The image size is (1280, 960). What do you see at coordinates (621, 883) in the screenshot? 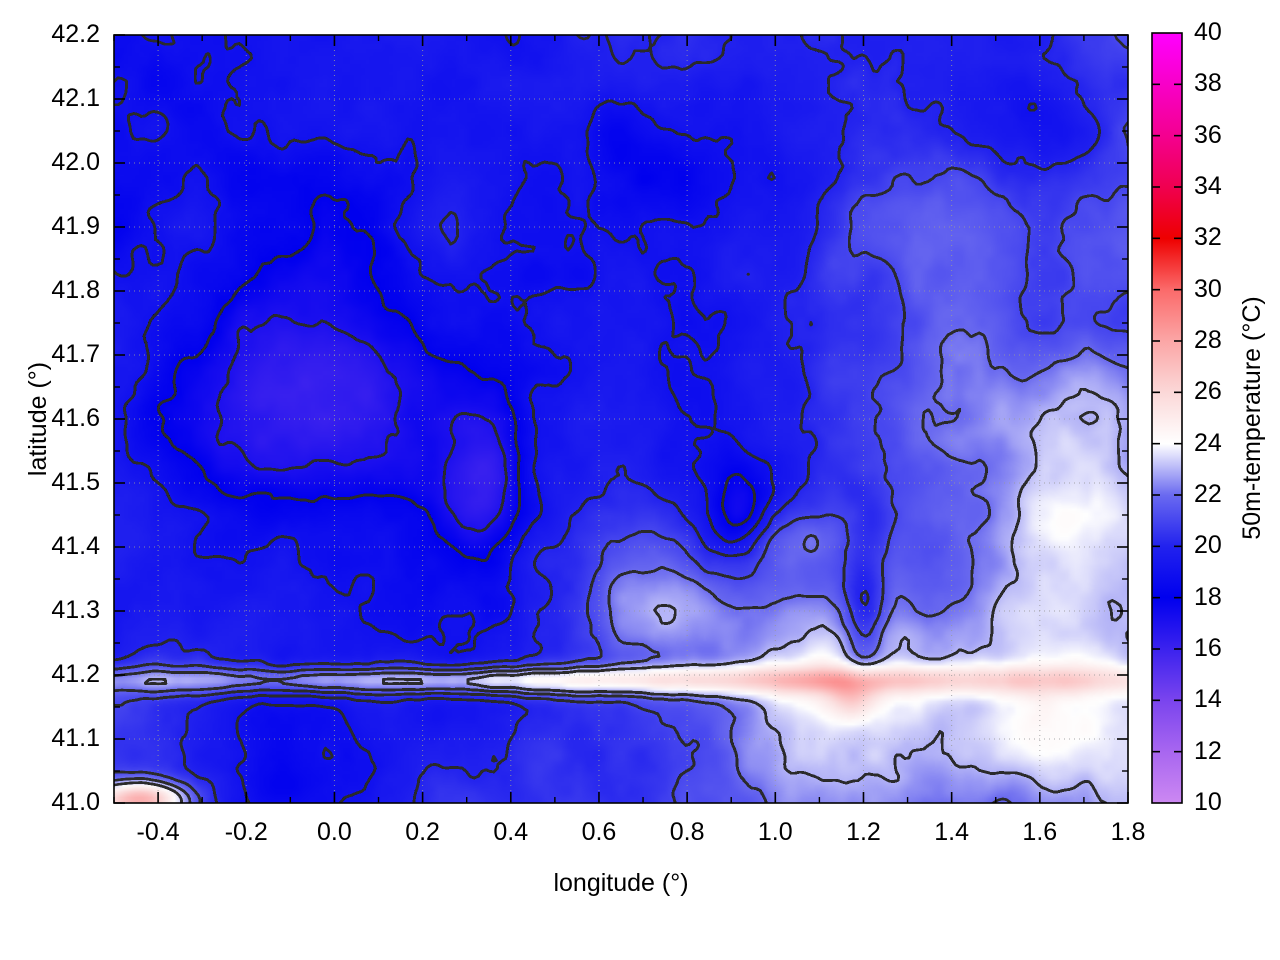
I see `x-axis-title: longitude (°)` at bounding box center [621, 883].